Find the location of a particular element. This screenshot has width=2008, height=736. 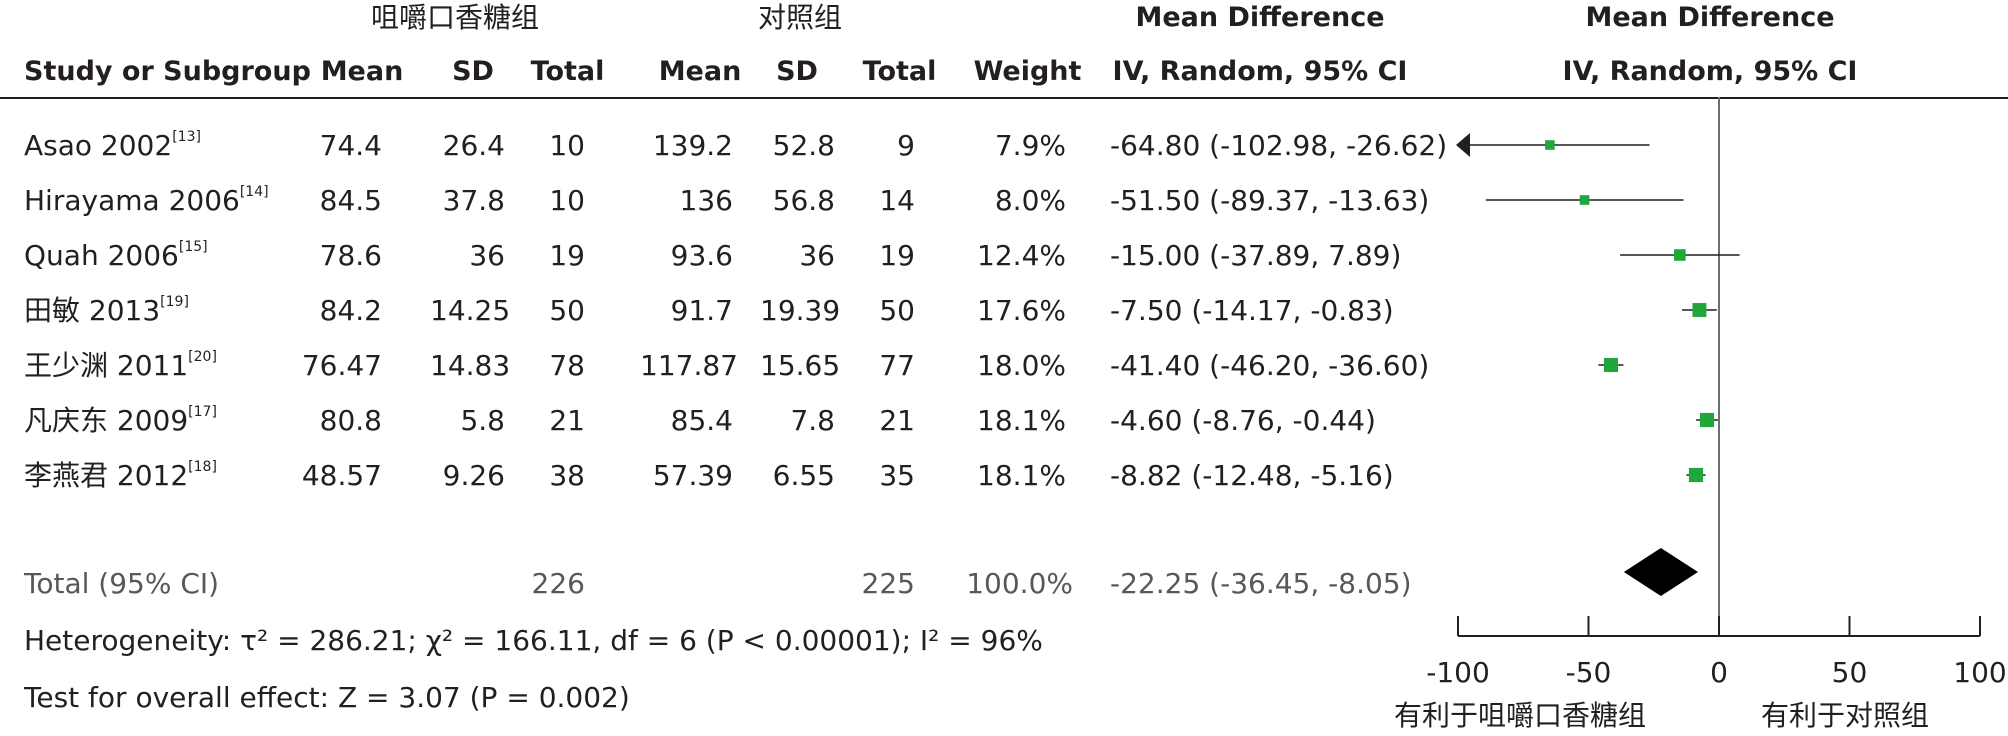

favours-left-label: 有利于咀嚼口香糖组 is located at coordinates (1519, 715).